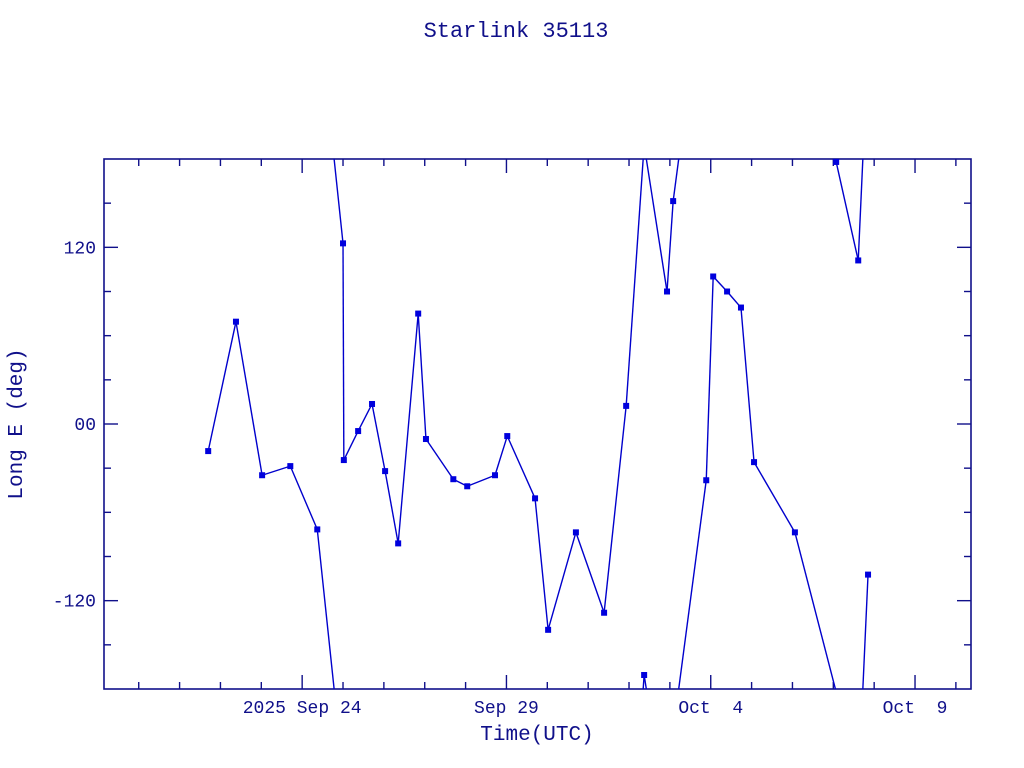 The width and height of the screenshot is (1024, 768). What do you see at coordinates (516, 31) in the screenshot?
I see `plot-title: Starlink 35113` at bounding box center [516, 31].